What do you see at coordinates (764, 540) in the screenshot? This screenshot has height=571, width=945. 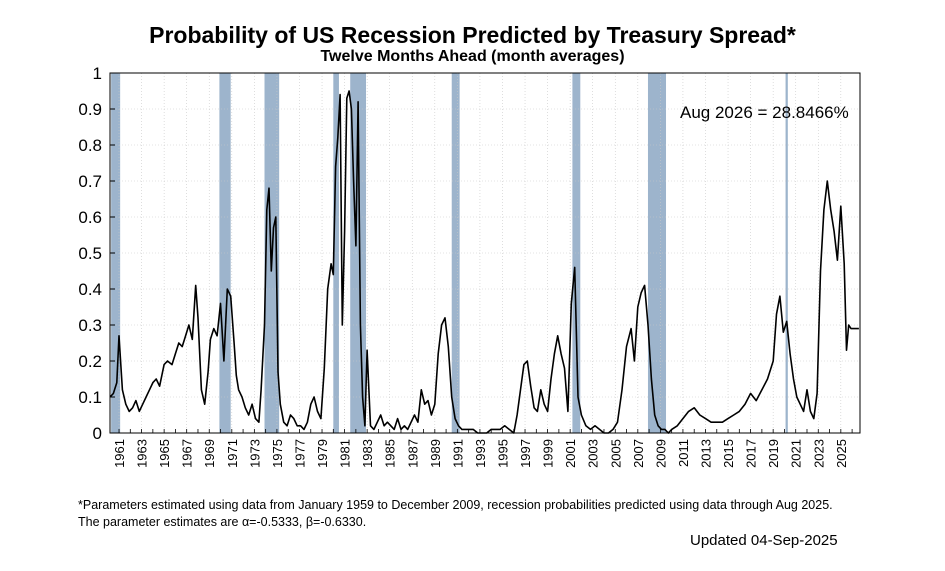 I see `updated-date: Updated 04-Sep-2025` at bounding box center [764, 540].